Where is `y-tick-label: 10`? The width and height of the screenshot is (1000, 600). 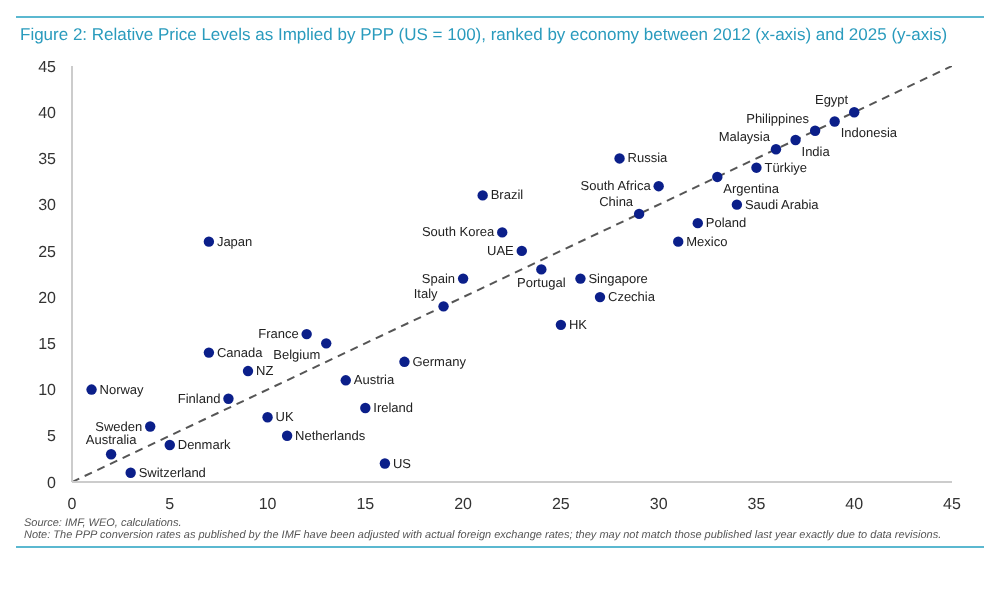
y-tick-label: 10 is located at coordinates (48, 390).